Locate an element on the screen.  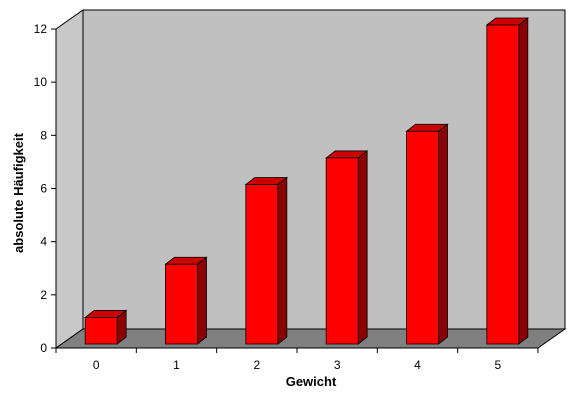
x-tick-label: 5 is located at coordinates (497, 365).